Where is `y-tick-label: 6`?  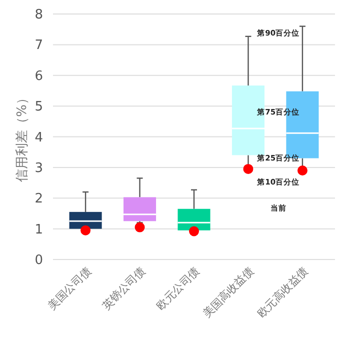 y-tick-label: 6 is located at coordinates (38, 76).